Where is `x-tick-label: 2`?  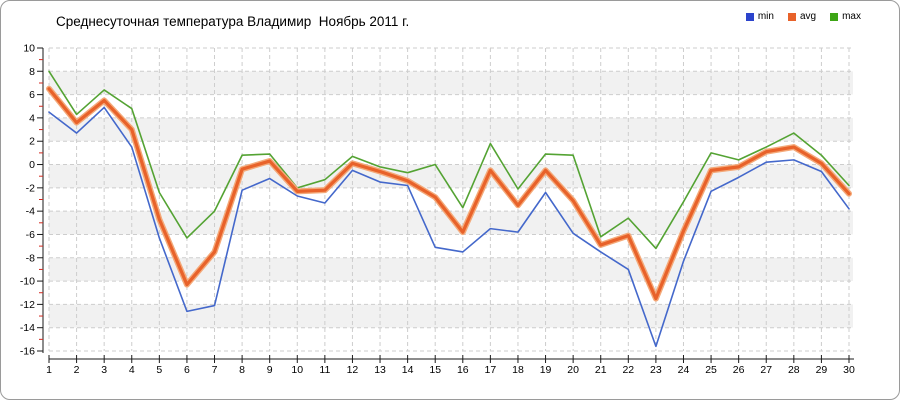 x-tick-label: 2 is located at coordinates (77, 370).